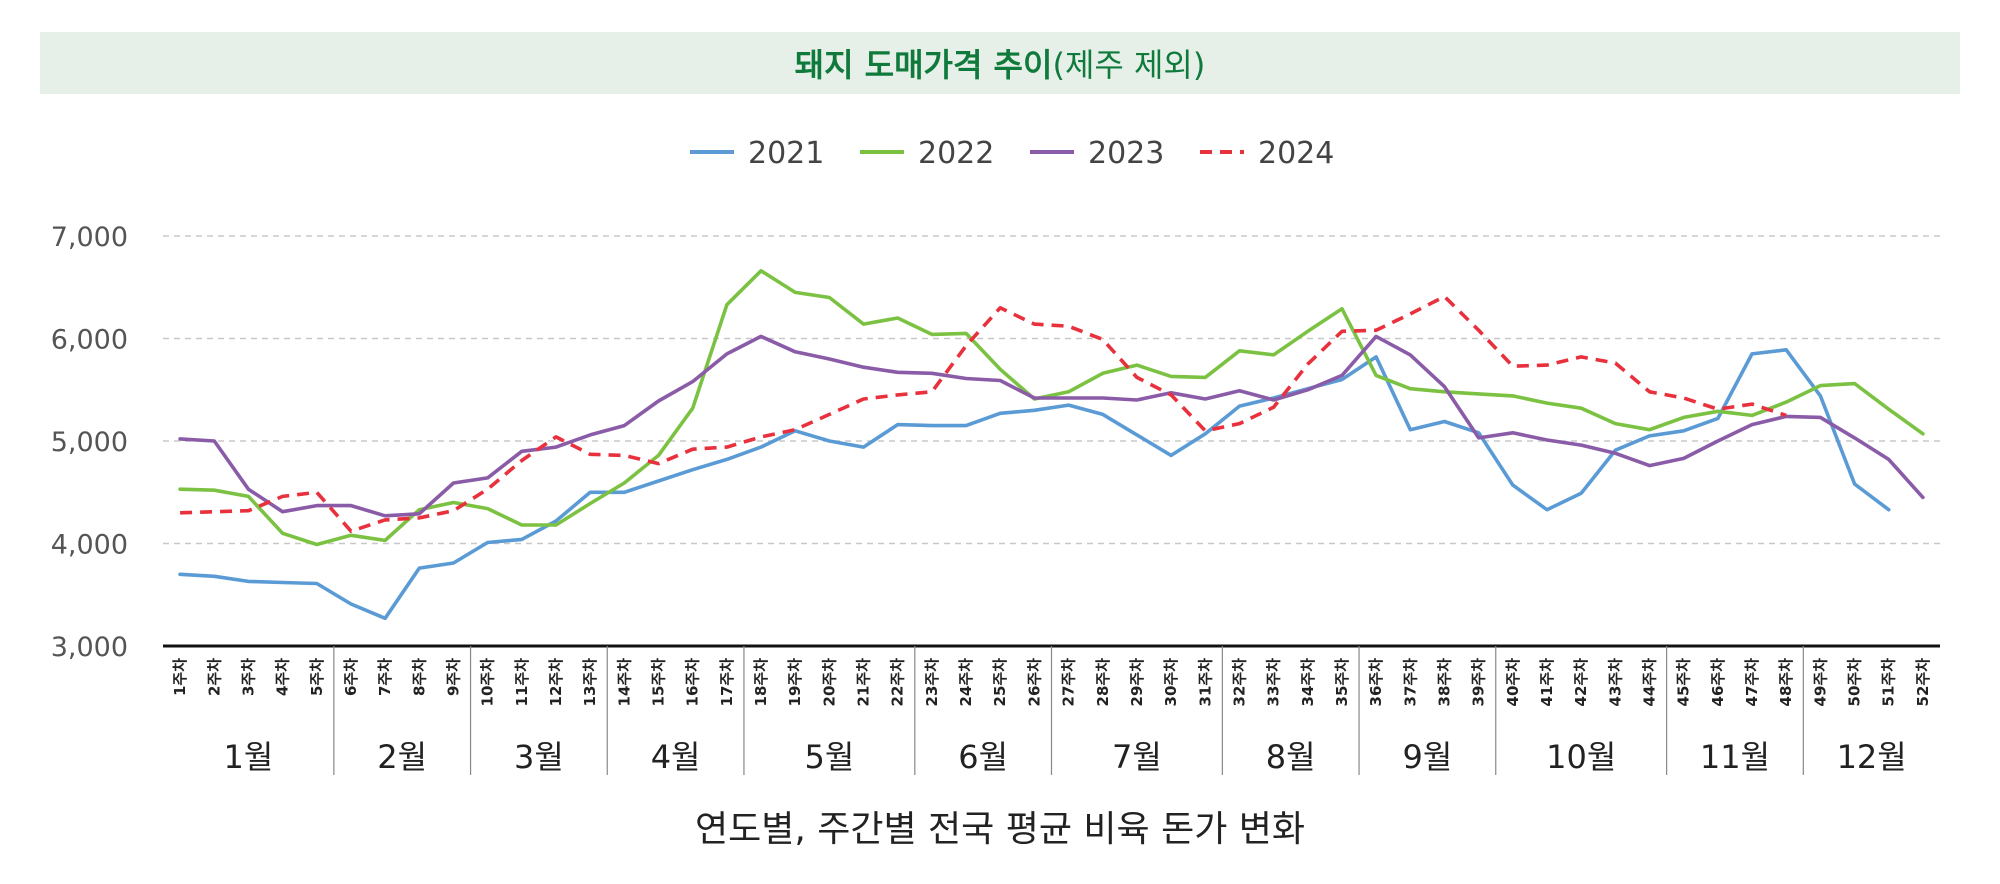  What do you see at coordinates (659, 682) in the screenshot?
I see `x-tick-label: 15주차` at bounding box center [659, 682].